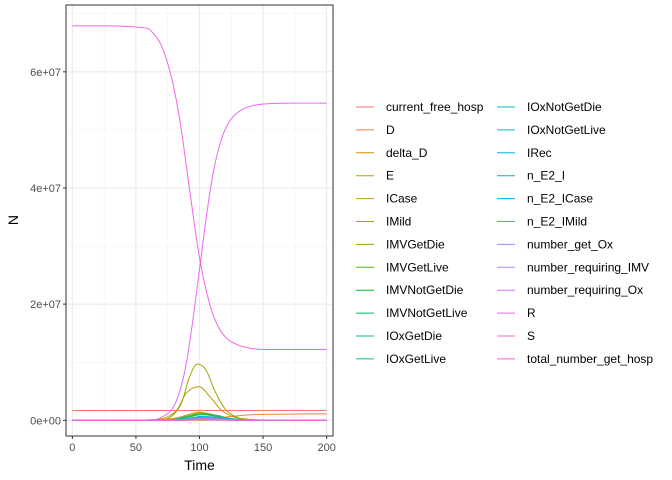 This screenshot has height=480, width=672. What do you see at coordinates (199, 392) in the screenshot?
I see `series-line-imild` at bounding box center [199, 392].